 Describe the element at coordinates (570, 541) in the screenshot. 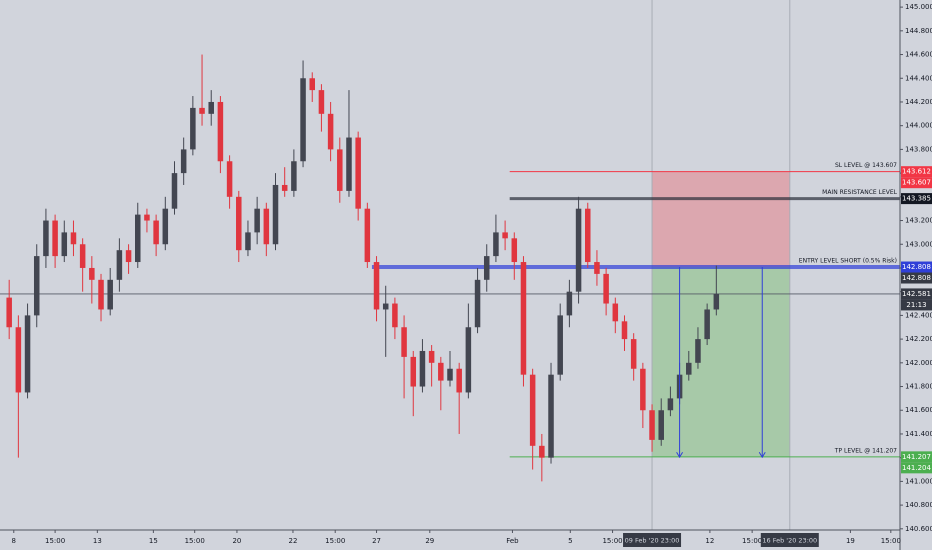

I see `x-tick-label: 5` at that location.